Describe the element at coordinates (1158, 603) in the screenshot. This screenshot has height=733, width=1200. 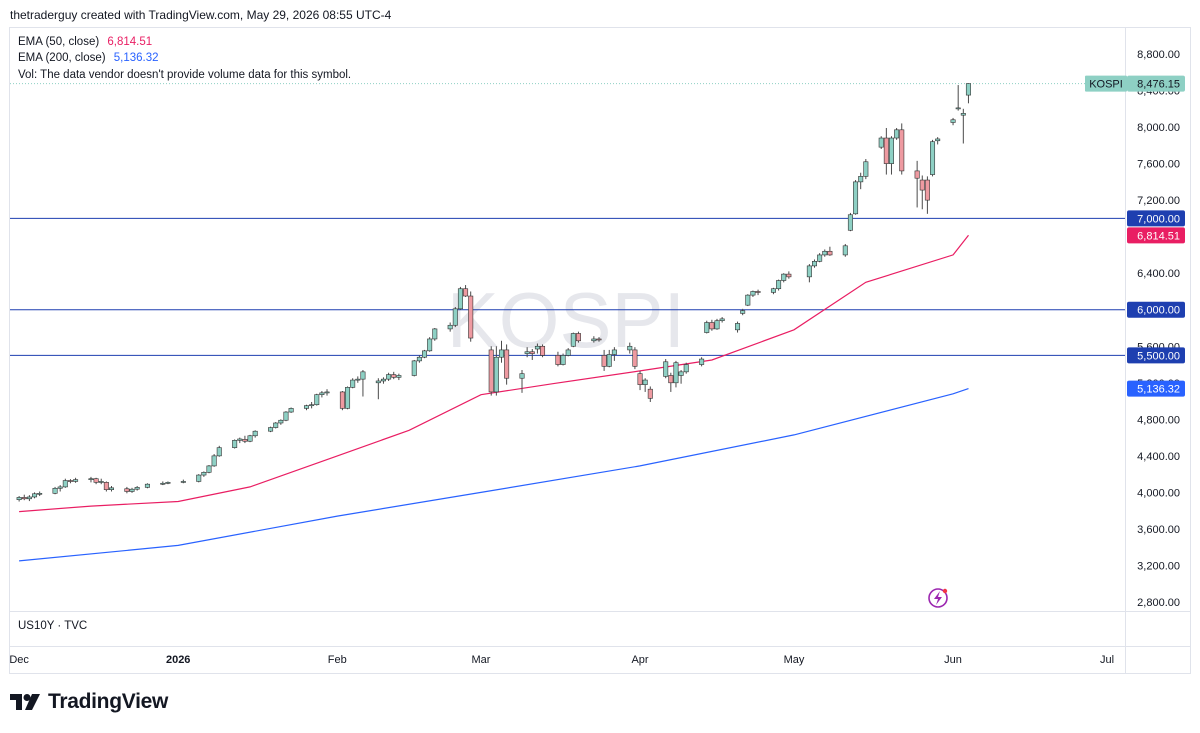
I see `y-tick-label: 2,800.00` at that location.